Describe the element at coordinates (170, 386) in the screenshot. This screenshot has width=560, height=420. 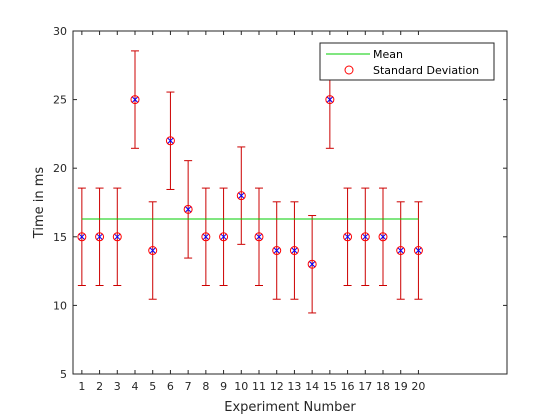
I see `x-tick-label: 6` at that location.